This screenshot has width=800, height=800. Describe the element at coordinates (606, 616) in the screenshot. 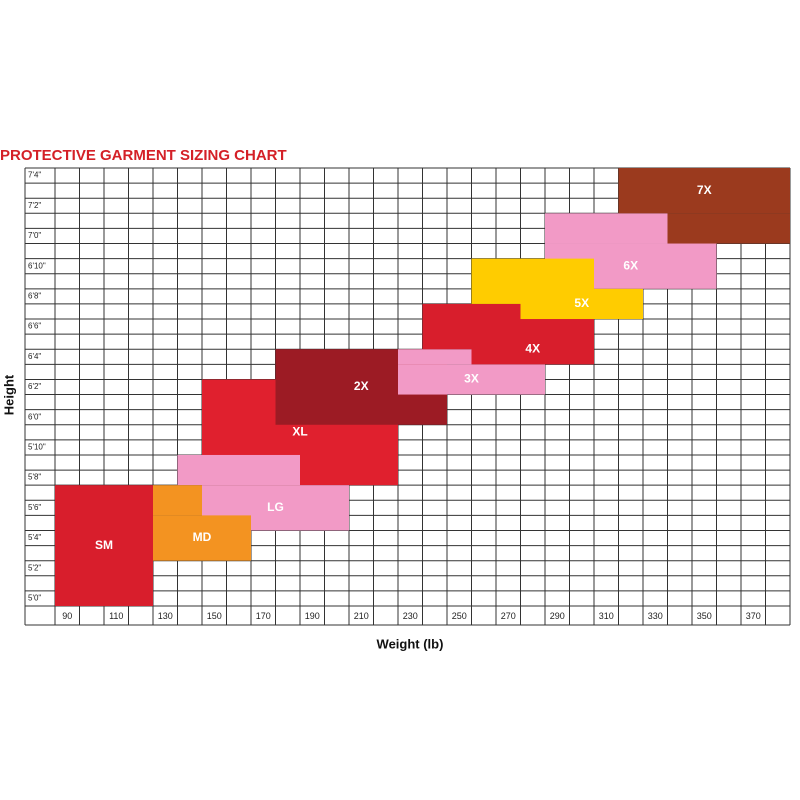

I see `x-tick-label: 310` at that location.